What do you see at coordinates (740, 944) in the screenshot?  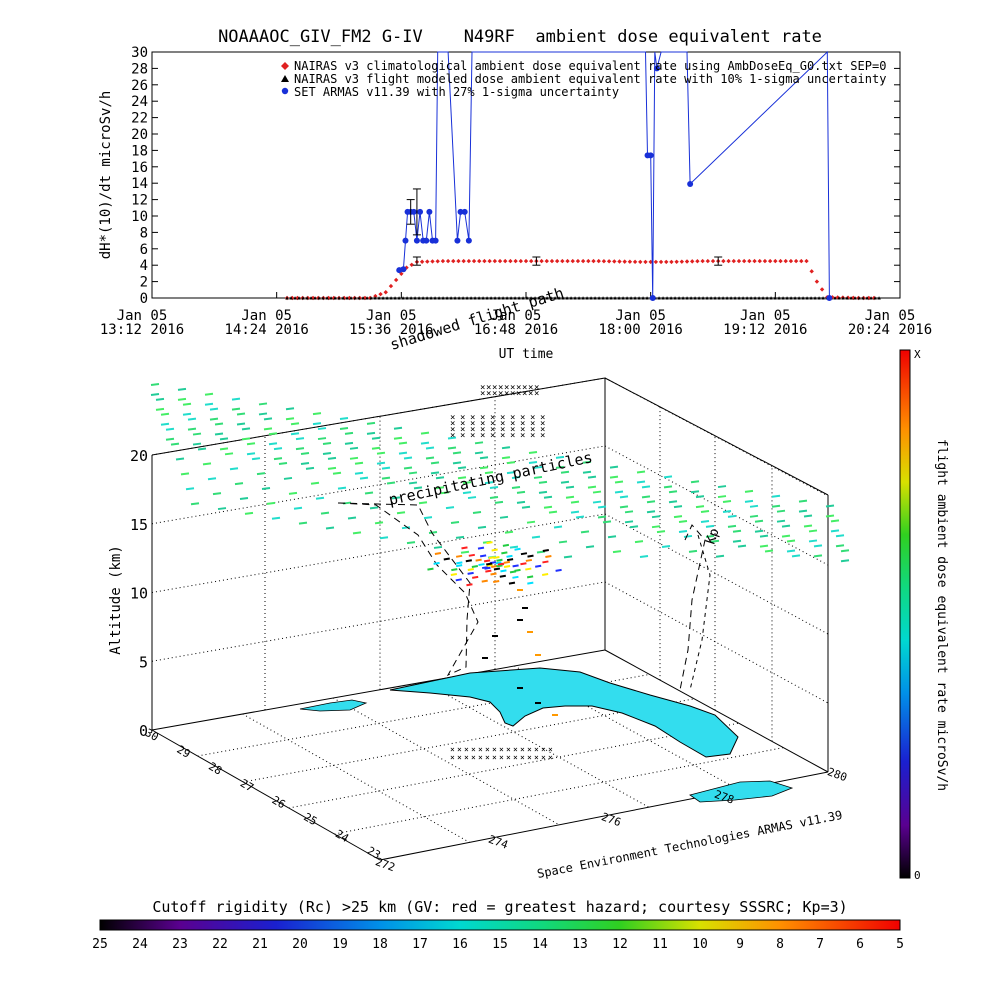 I see `rigidity-tick-label: 9` at bounding box center [740, 944].